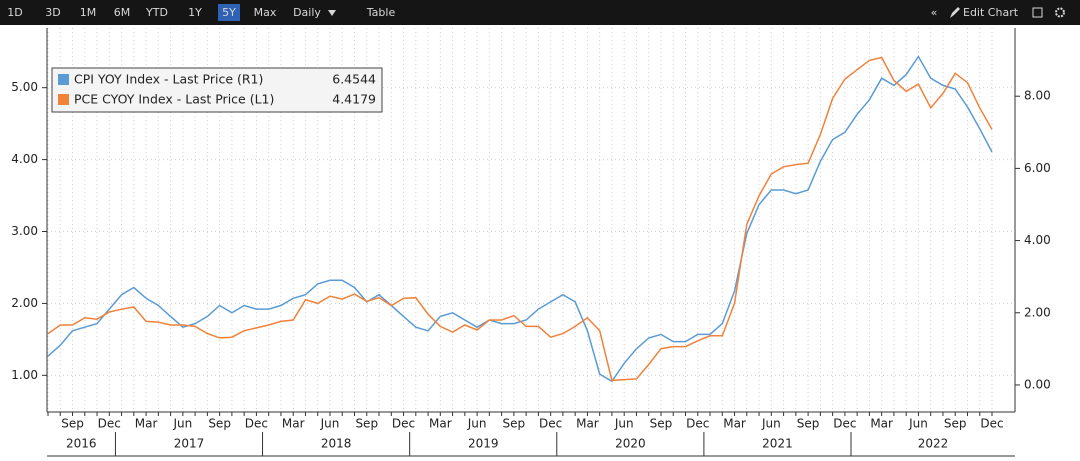  Describe the element at coordinates (24, 231) in the screenshot. I see `y-tick-label: 3.00` at that location.